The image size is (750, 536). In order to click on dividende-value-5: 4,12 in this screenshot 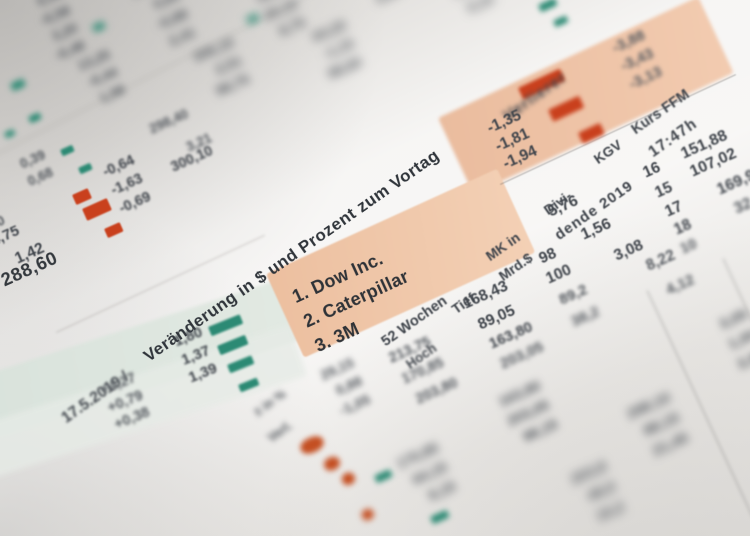, I will do `click(680, 285)`.